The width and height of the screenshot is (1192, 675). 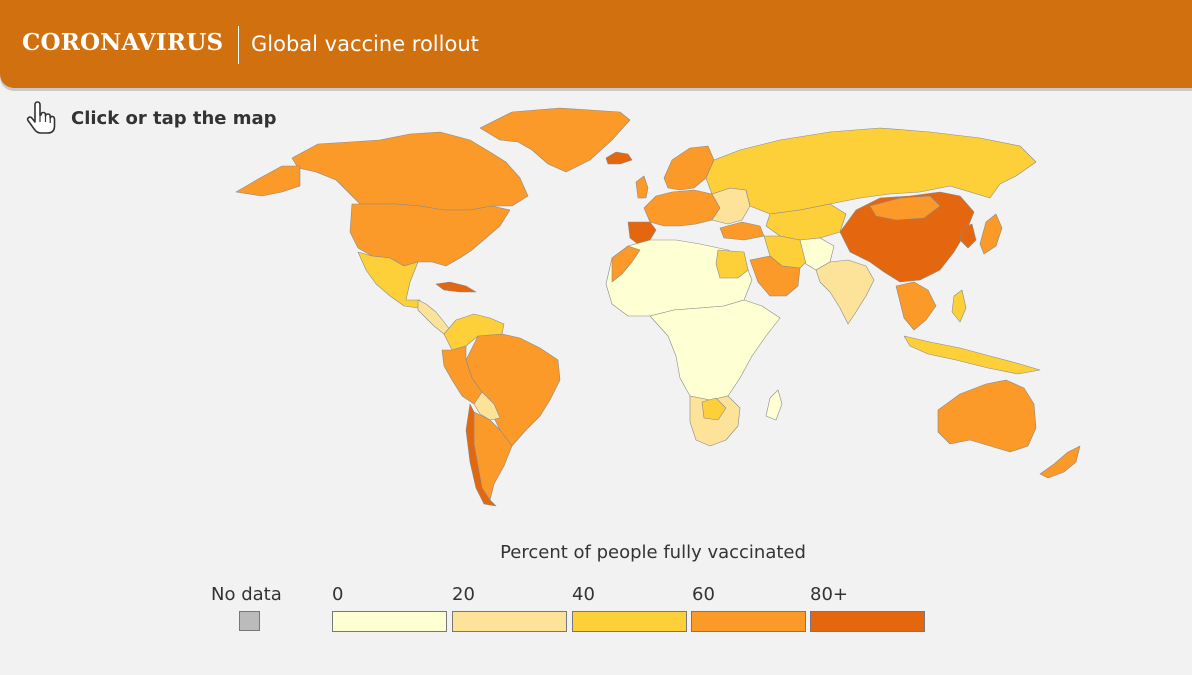 I want to click on country-turkey, so click(x=742, y=231).